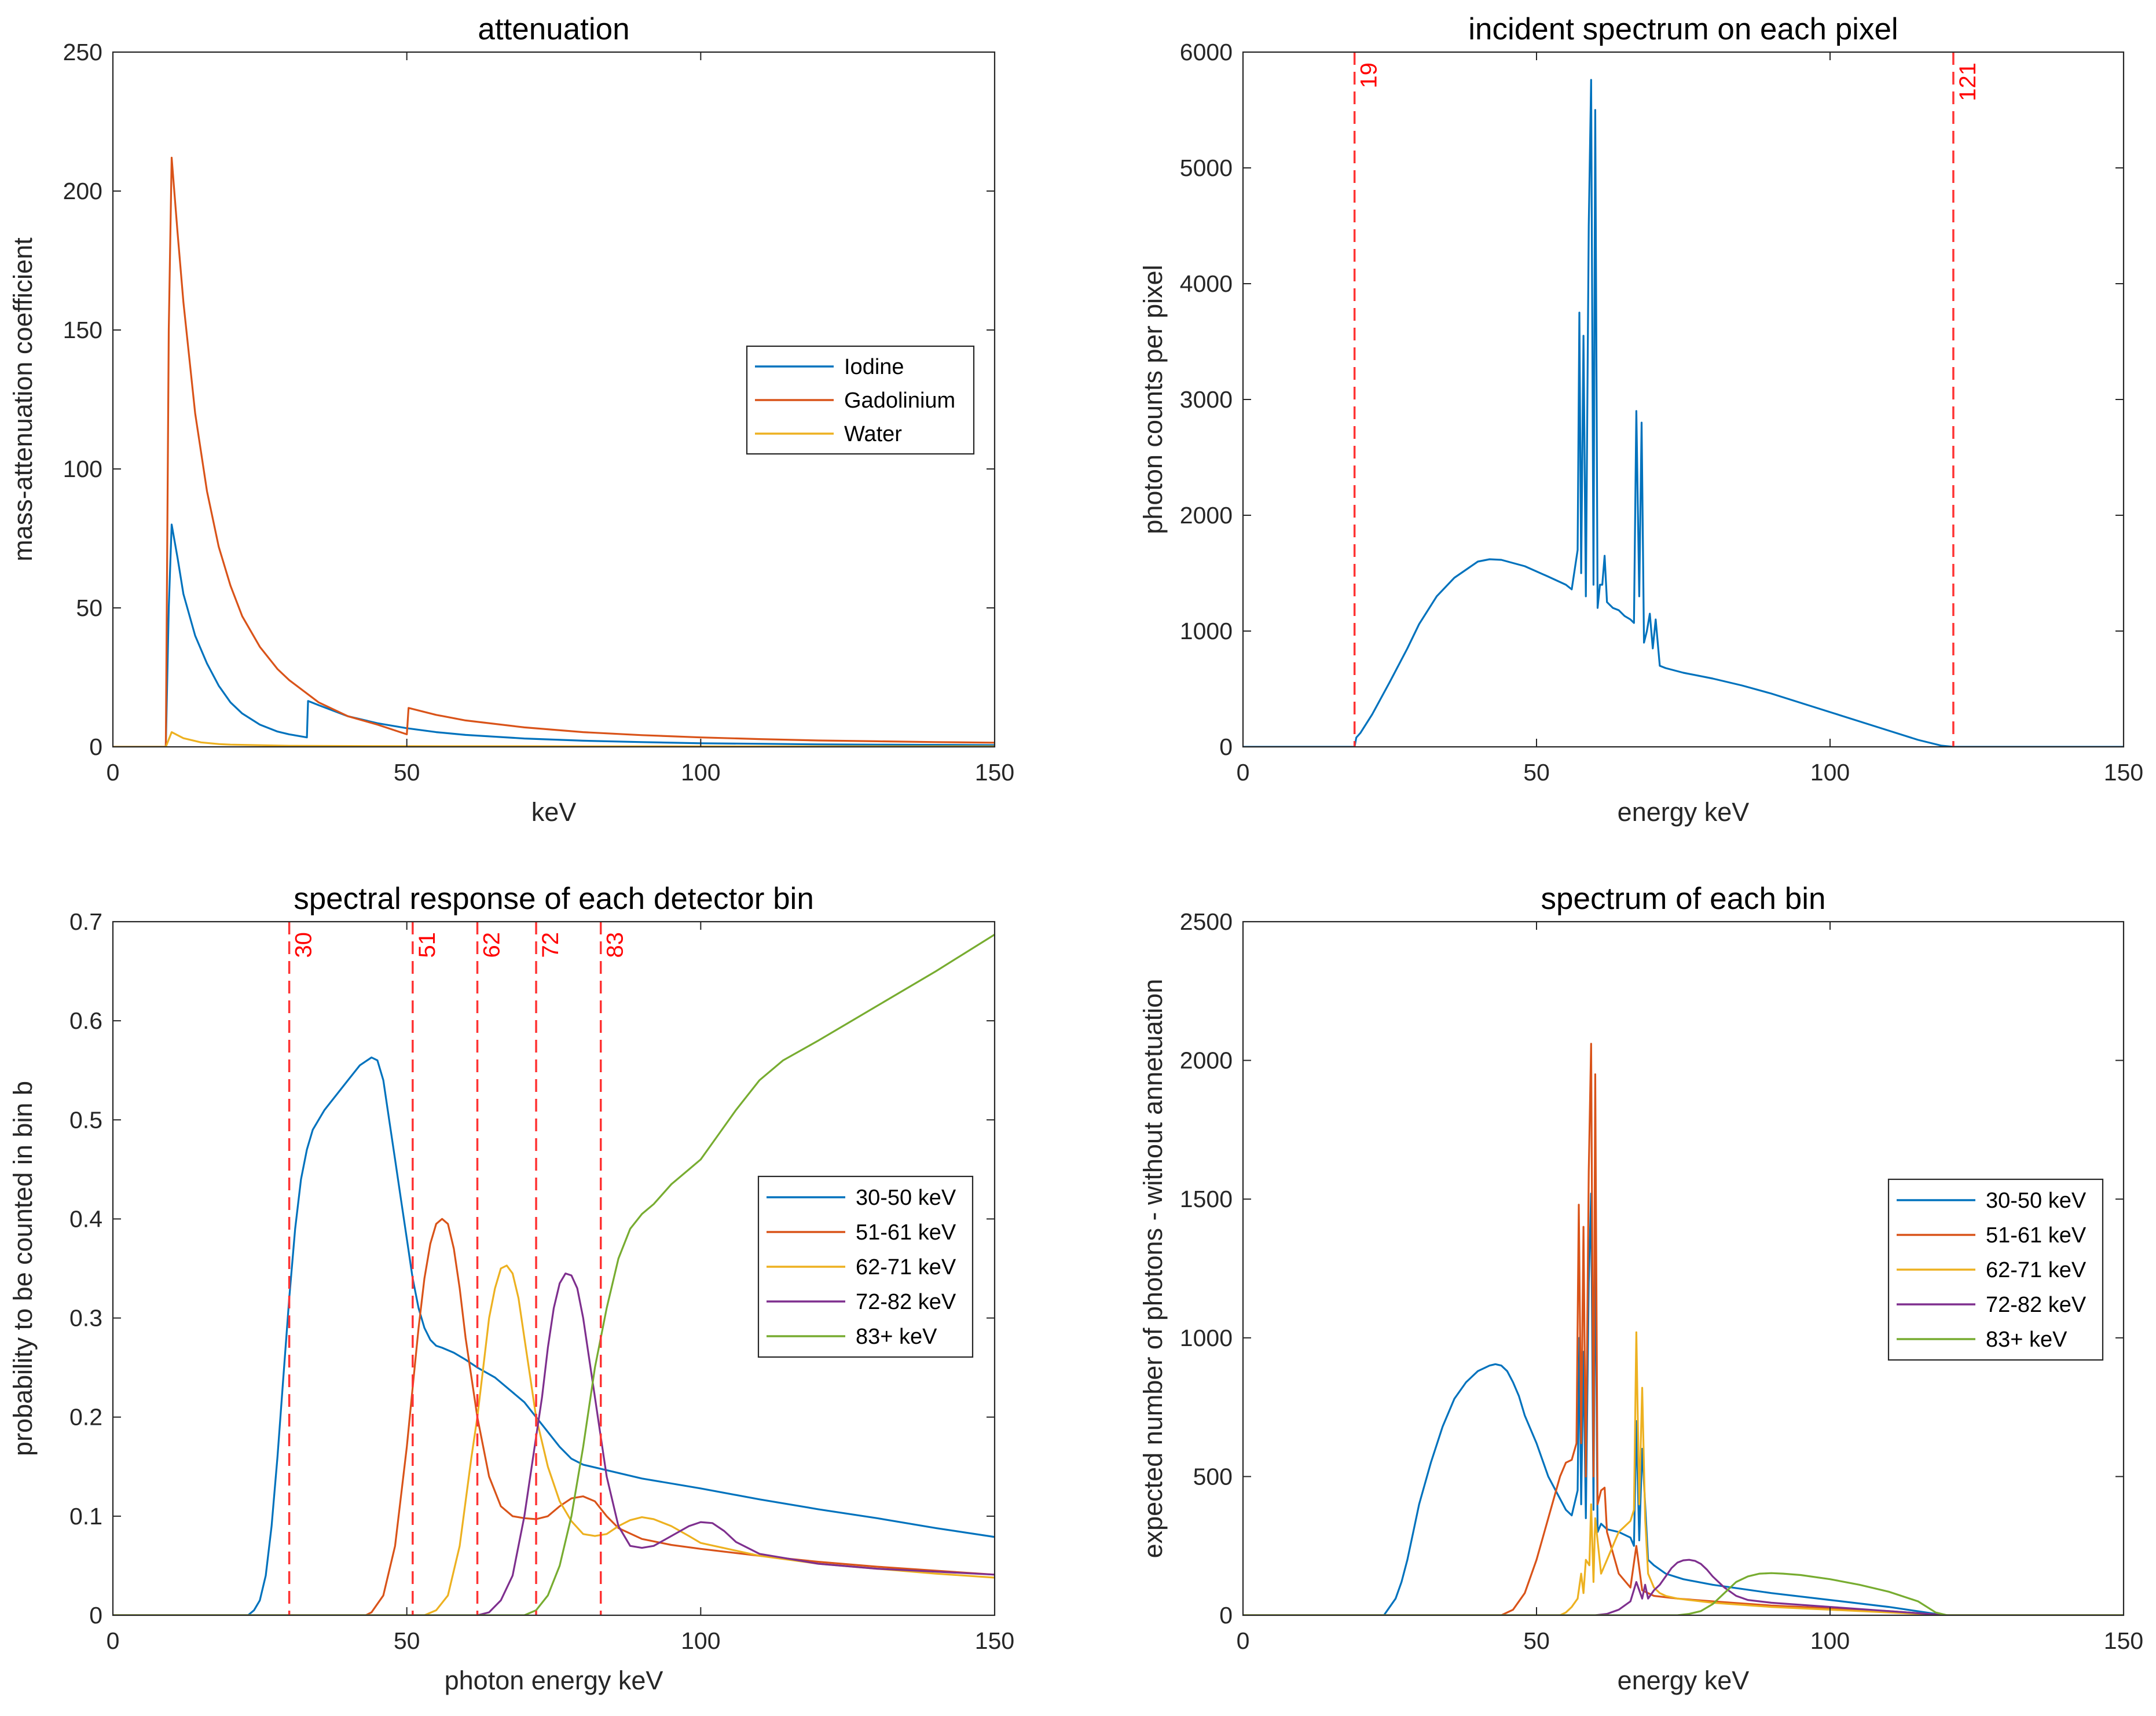 The image size is (2156, 1716). Describe the element at coordinates (427, 945) in the screenshot. I see `threshold-label: 51` at that location.